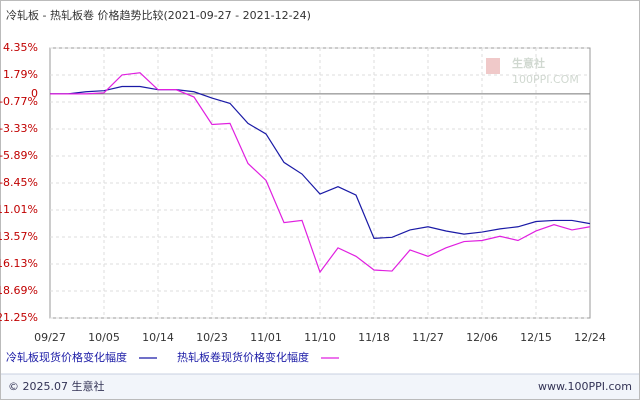 This screenshot has width=640, height=400. What do you see at coordinates (320, 386) in the screenshot?
I see `footer-bar` at bounding box center [320, 386].